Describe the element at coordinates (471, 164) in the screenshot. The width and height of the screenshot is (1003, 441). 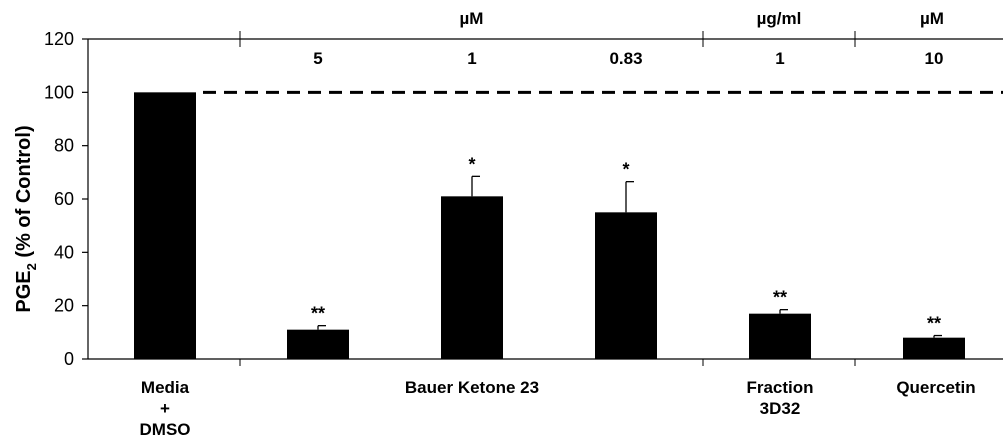
I see `significance-label-2: *` at that location.